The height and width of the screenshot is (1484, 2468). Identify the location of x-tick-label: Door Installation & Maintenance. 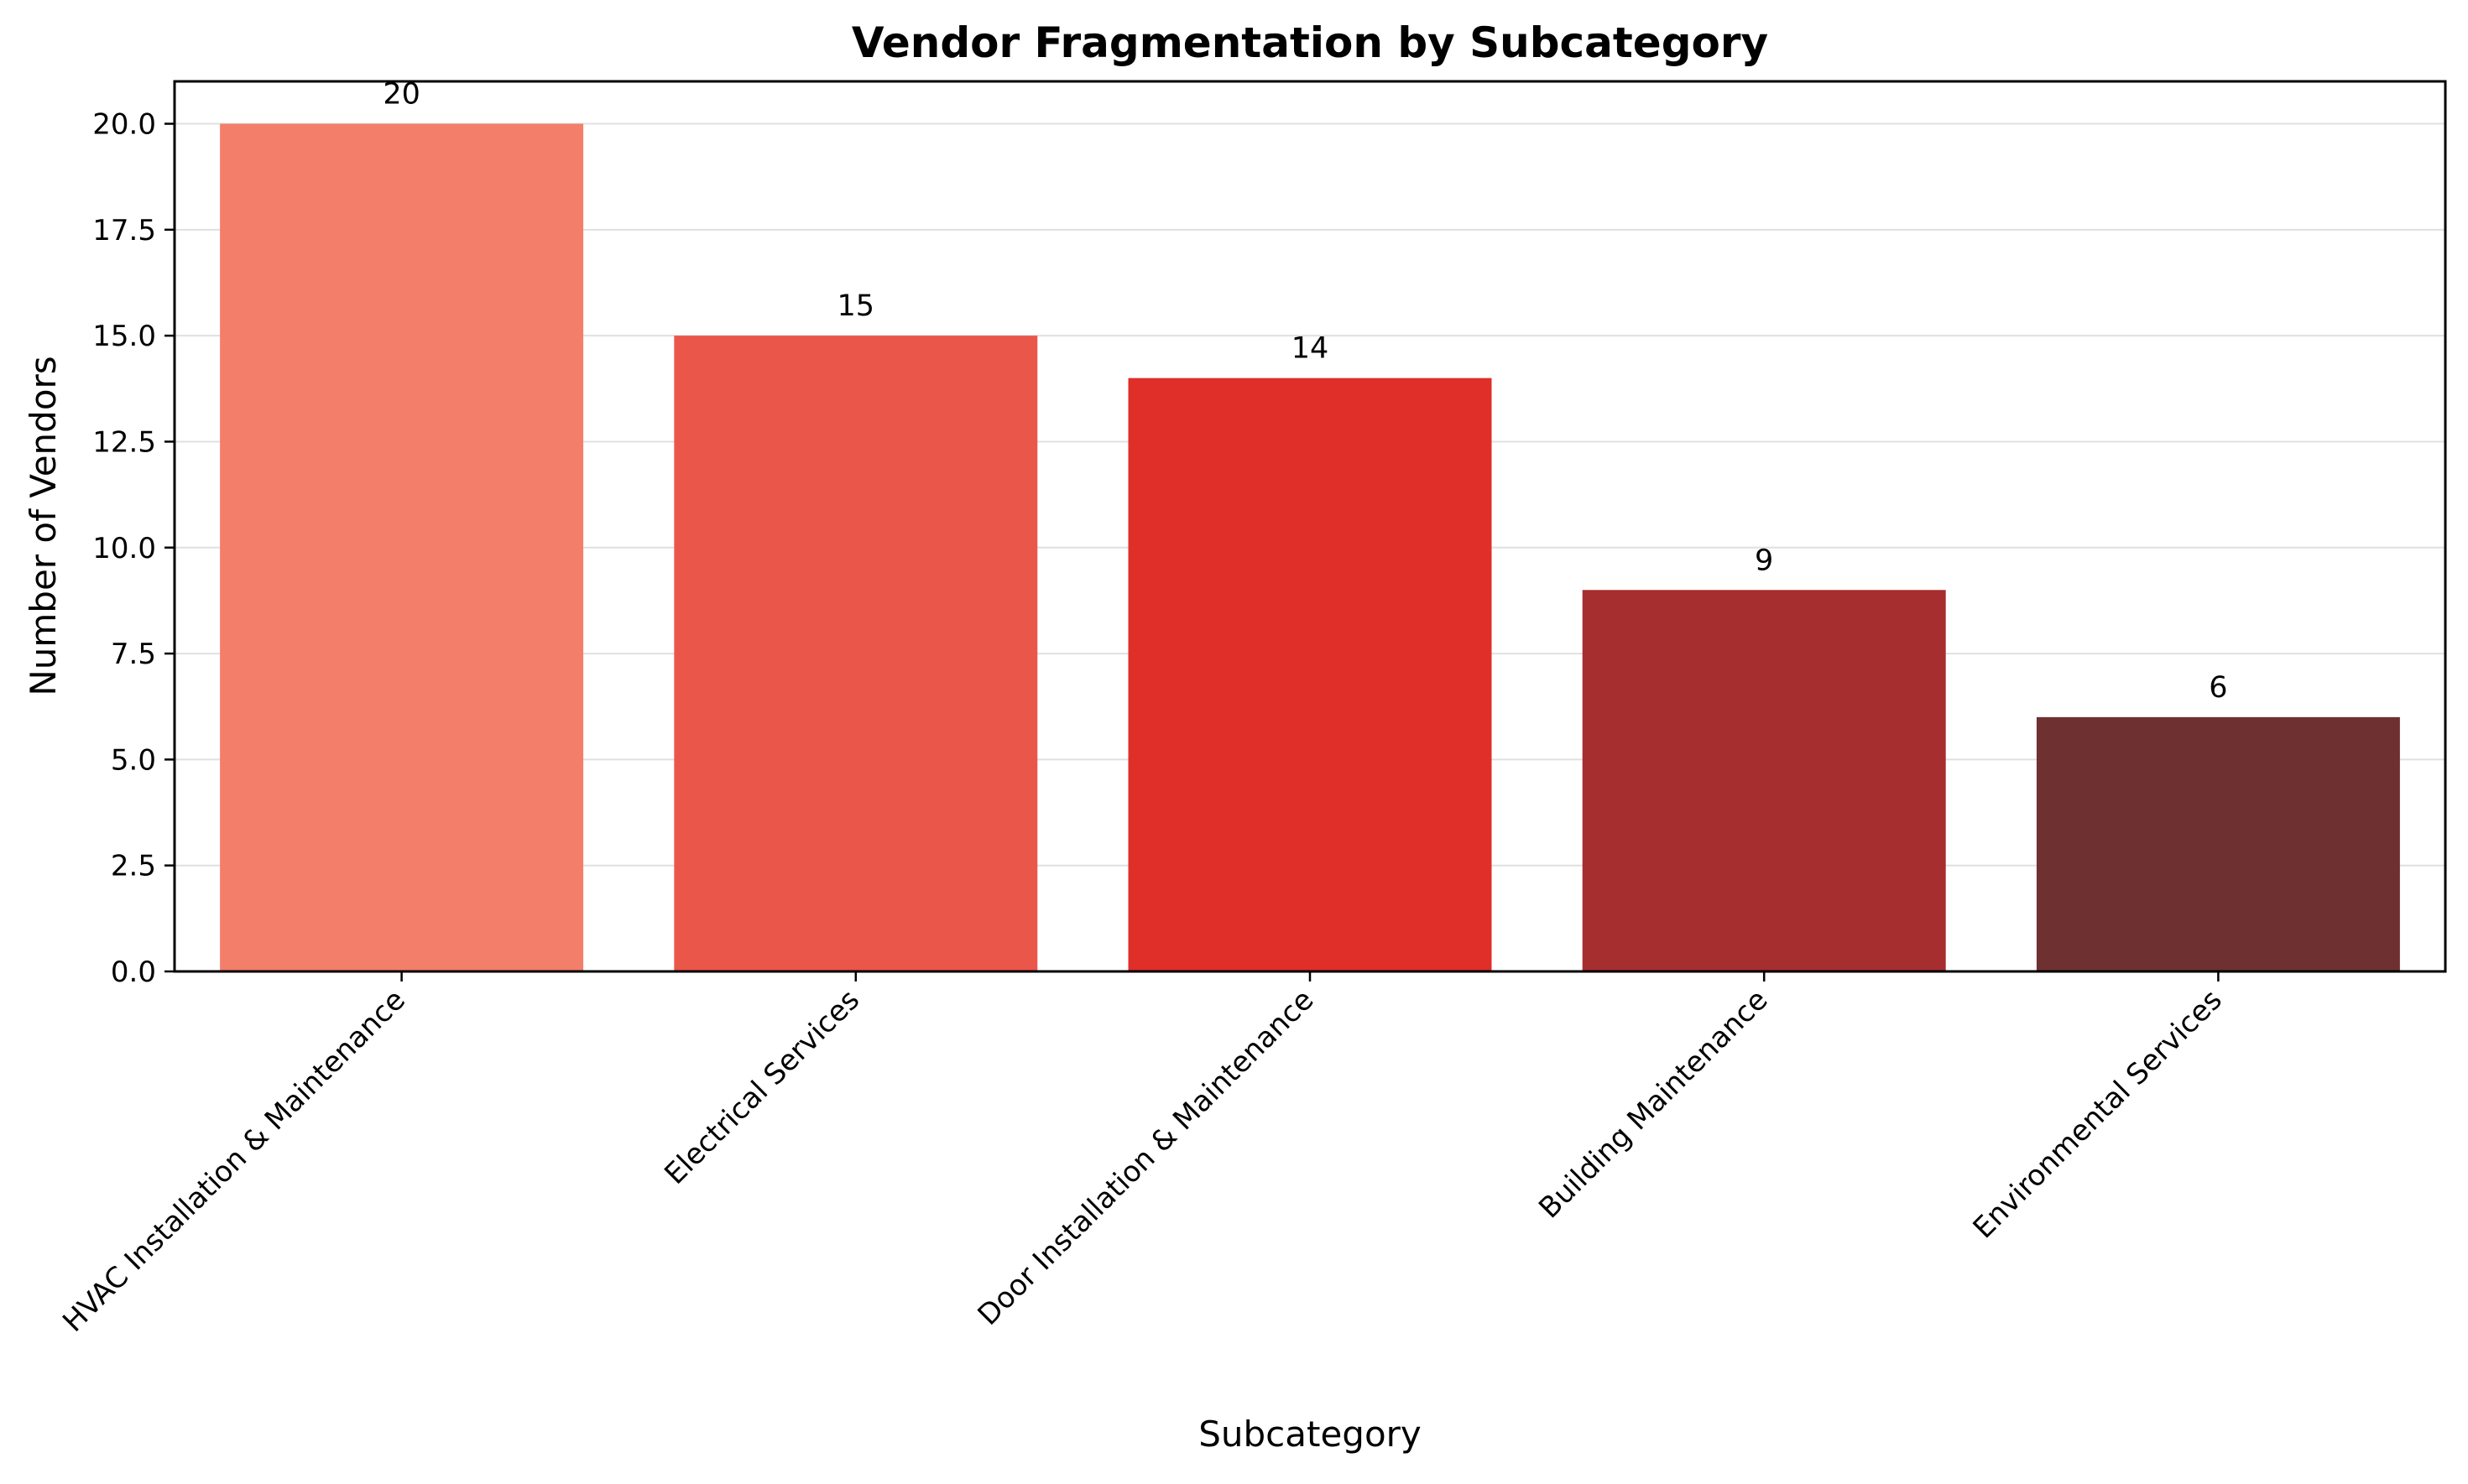
(1146, 1157).